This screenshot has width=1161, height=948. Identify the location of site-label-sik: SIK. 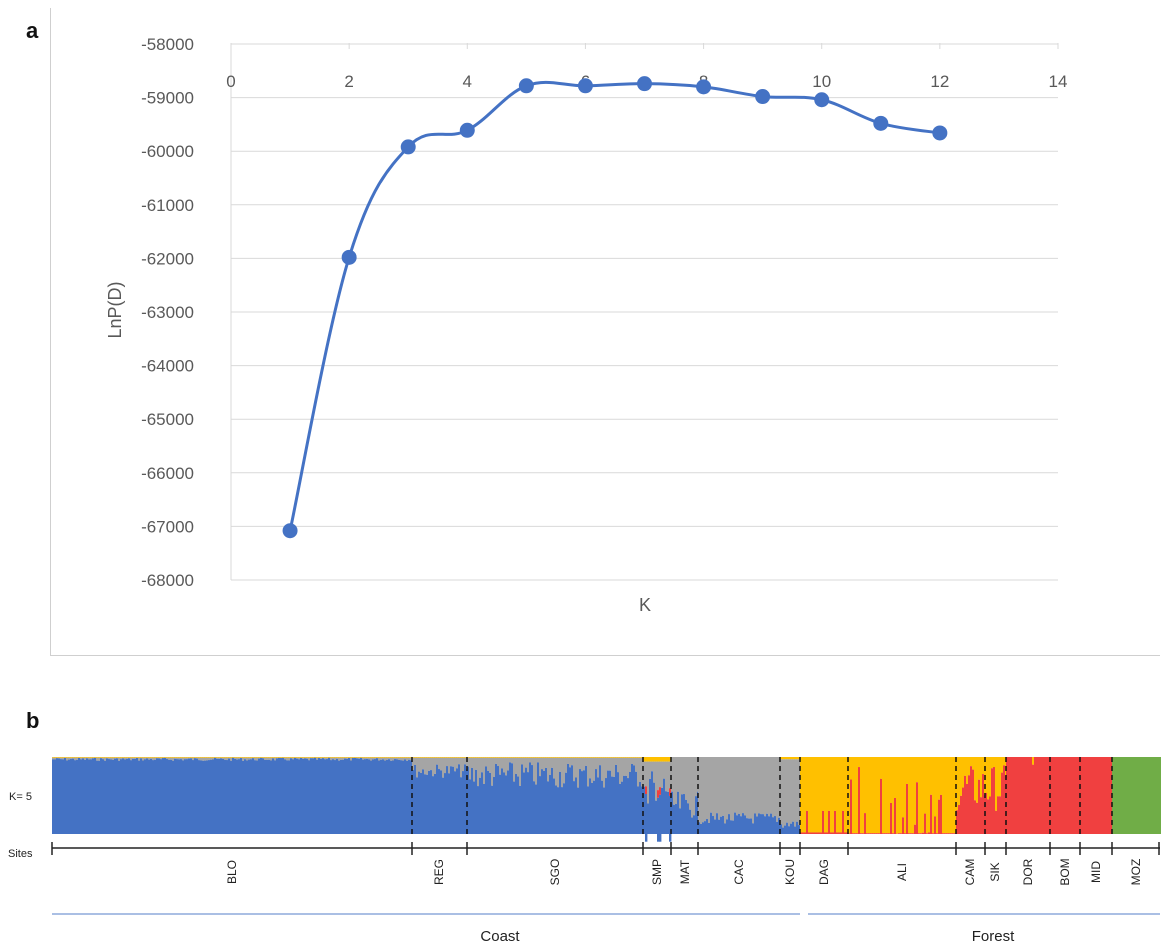
(995, 871).